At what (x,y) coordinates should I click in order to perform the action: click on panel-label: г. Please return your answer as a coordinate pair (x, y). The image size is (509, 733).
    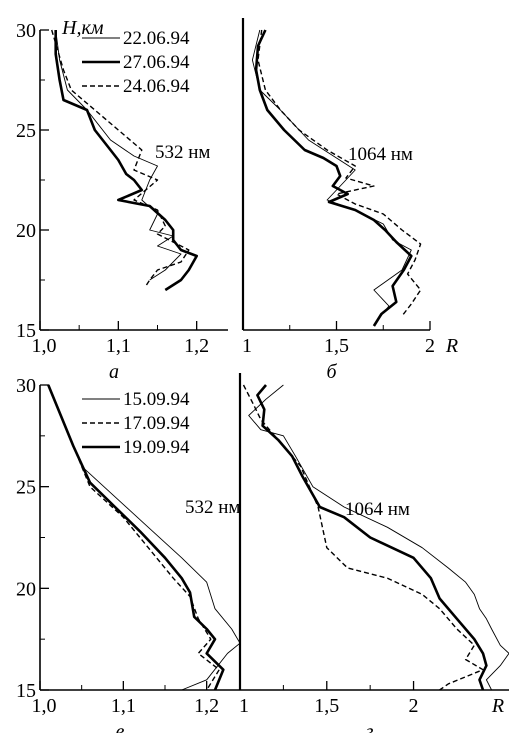
    Looking at the image, I should click on (370, 727).